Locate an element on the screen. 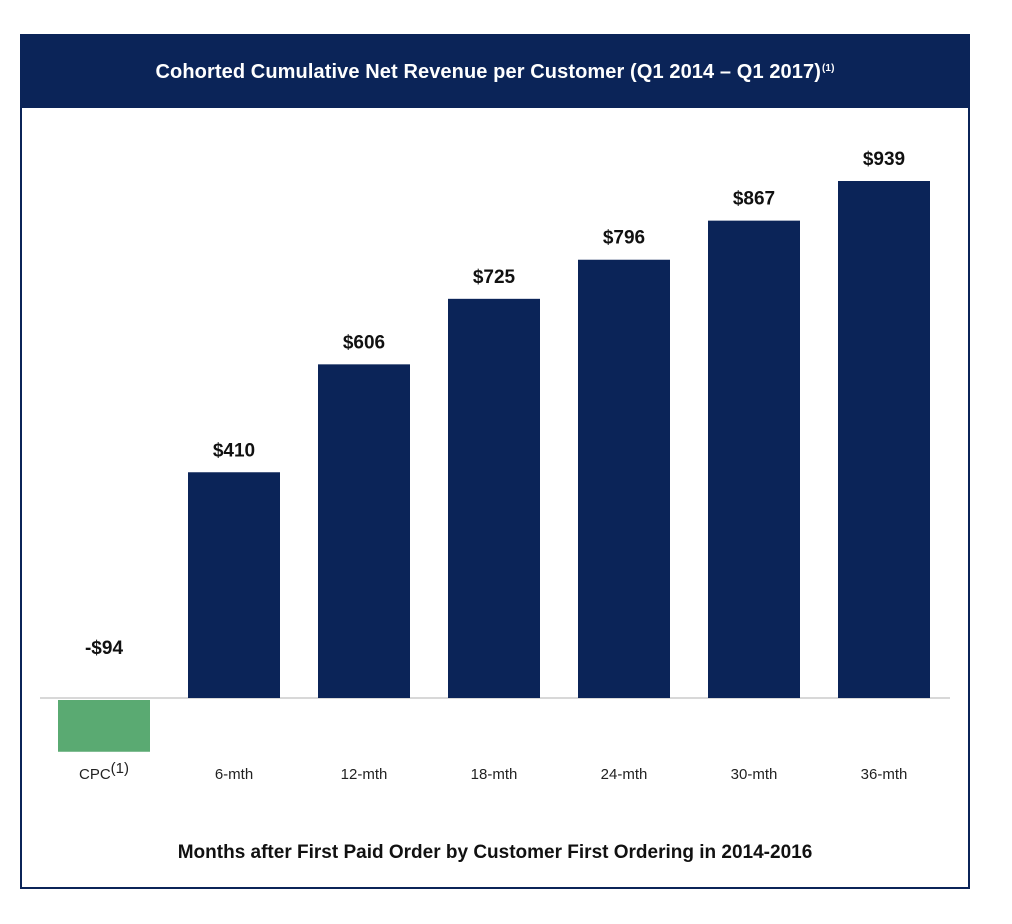 The width and height of the screenshot is (1012, 924). value-label-6-mth: $410 is located at coordinates (234, 450).